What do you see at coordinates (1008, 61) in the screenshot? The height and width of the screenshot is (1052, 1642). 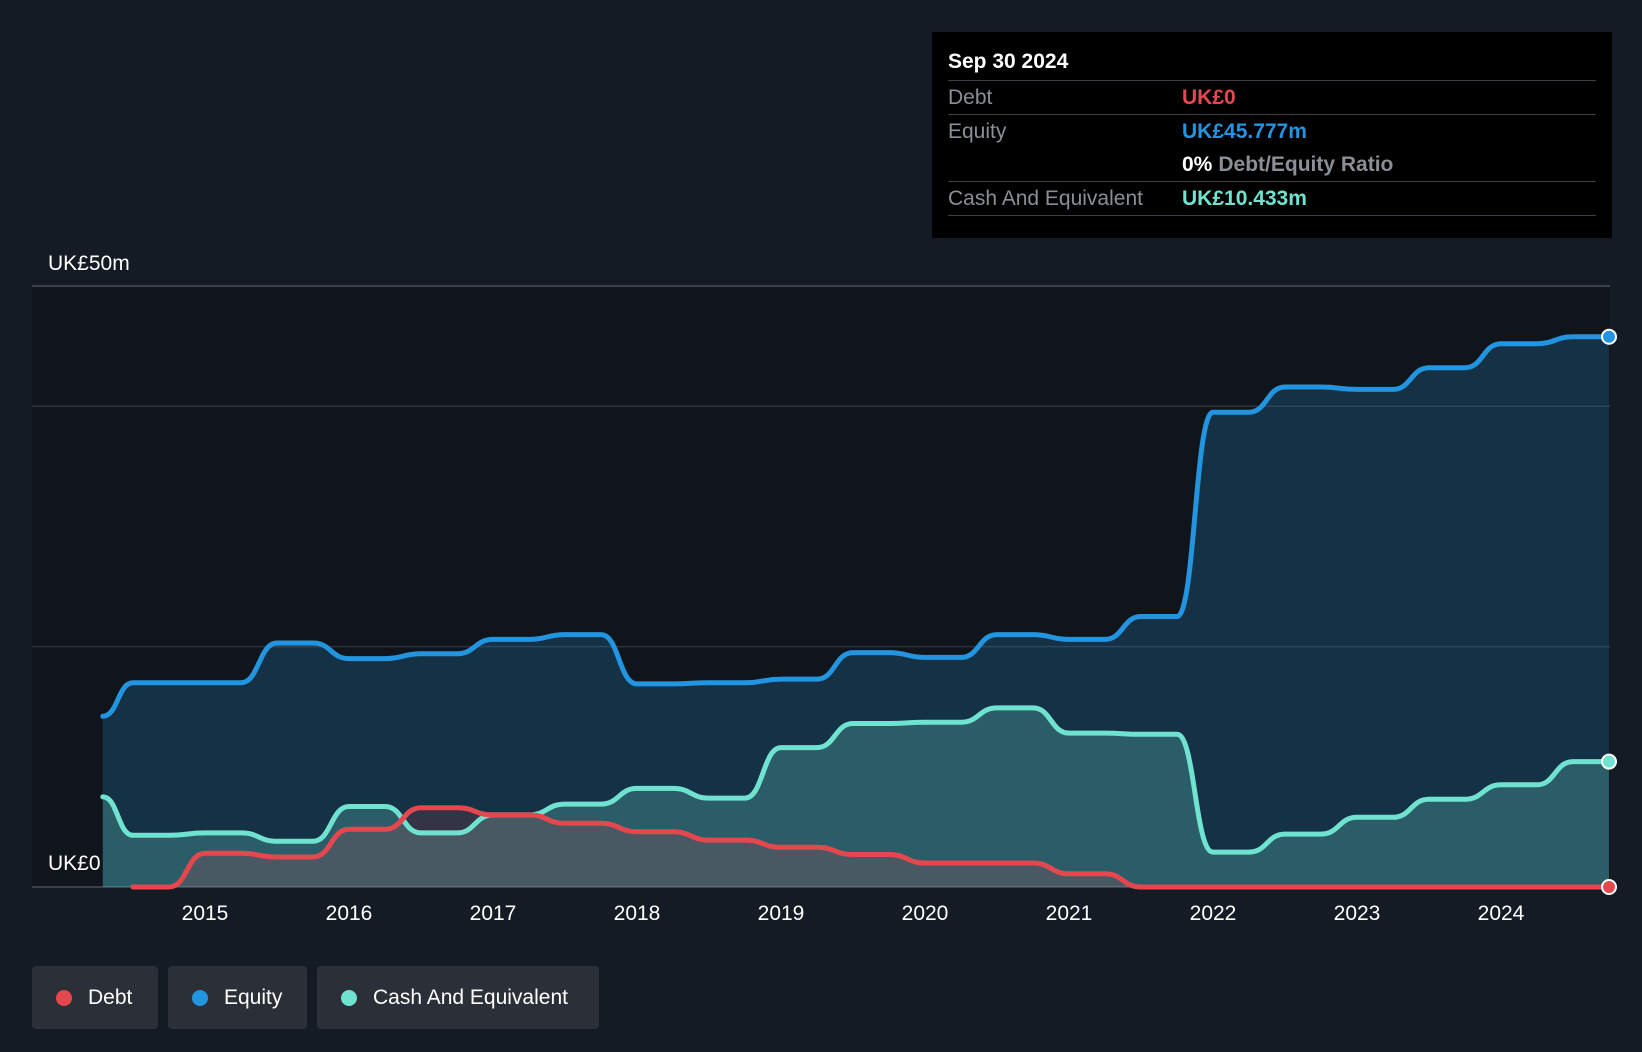 I see `tooltip-date: Sep 30 2024` at bounding box center [1008, 61].